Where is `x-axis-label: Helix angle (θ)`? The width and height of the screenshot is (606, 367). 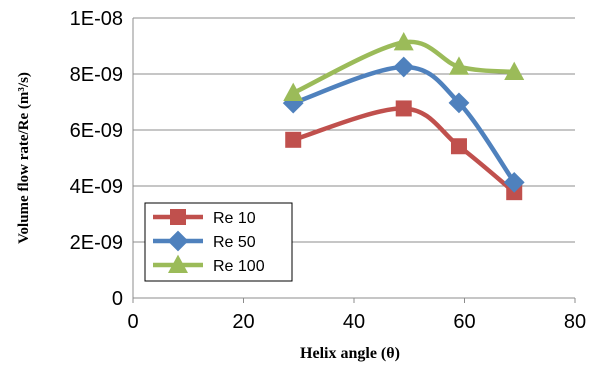
x-axis-label: Helix angle (θ) is located at coordinates (350, 353).